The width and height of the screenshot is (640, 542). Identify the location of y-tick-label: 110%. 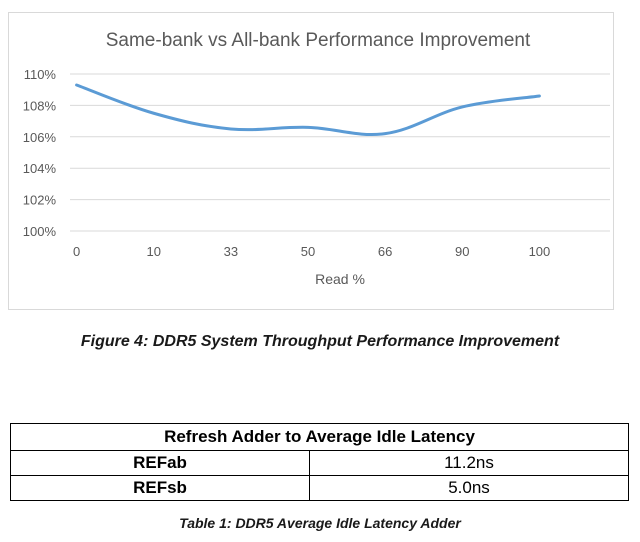
(40, 74).